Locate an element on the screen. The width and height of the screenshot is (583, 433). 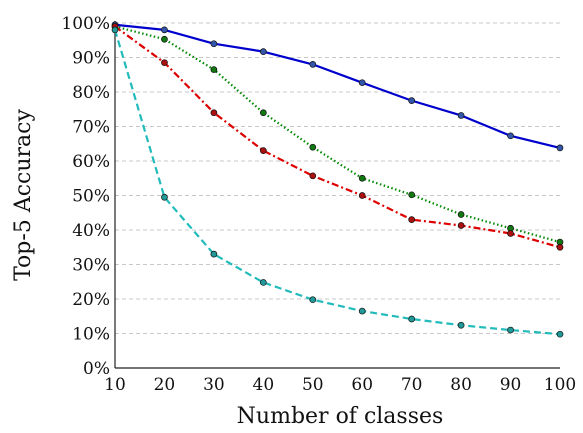
y-tick-label: 100% is located at coordinates (85, 24).